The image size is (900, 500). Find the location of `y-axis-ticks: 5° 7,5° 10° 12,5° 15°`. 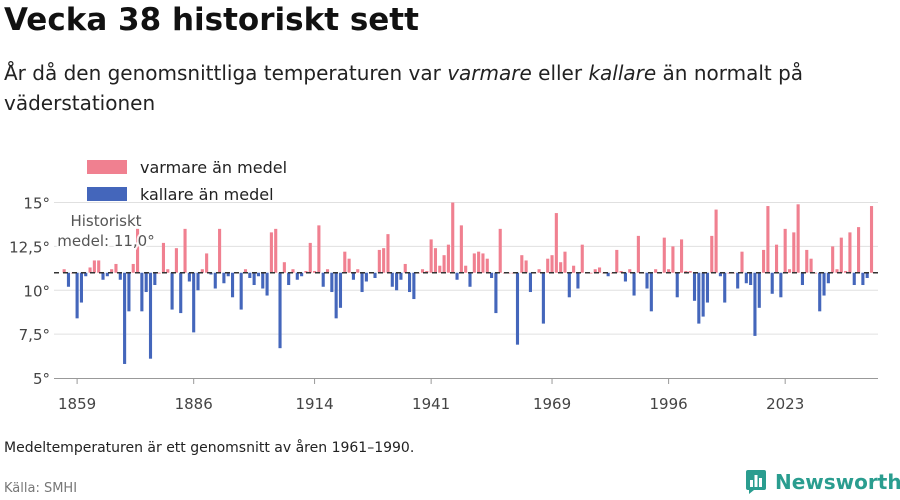

y-axis-ticks: 5° 7,5° 10° 12,5° 15° is located at coordinates (29, 291).